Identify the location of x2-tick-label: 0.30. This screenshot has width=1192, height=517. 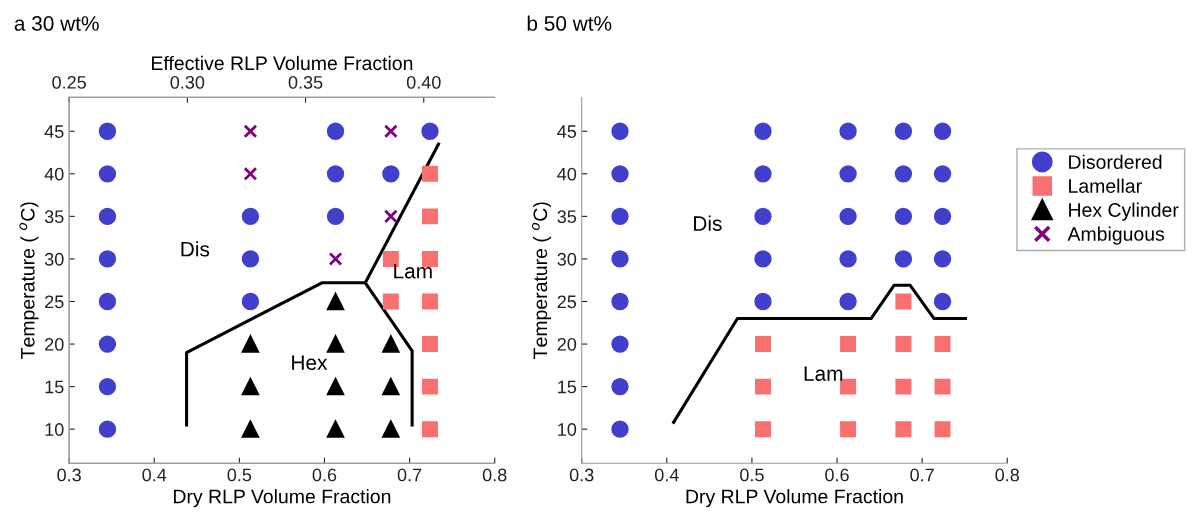
(187, 82).